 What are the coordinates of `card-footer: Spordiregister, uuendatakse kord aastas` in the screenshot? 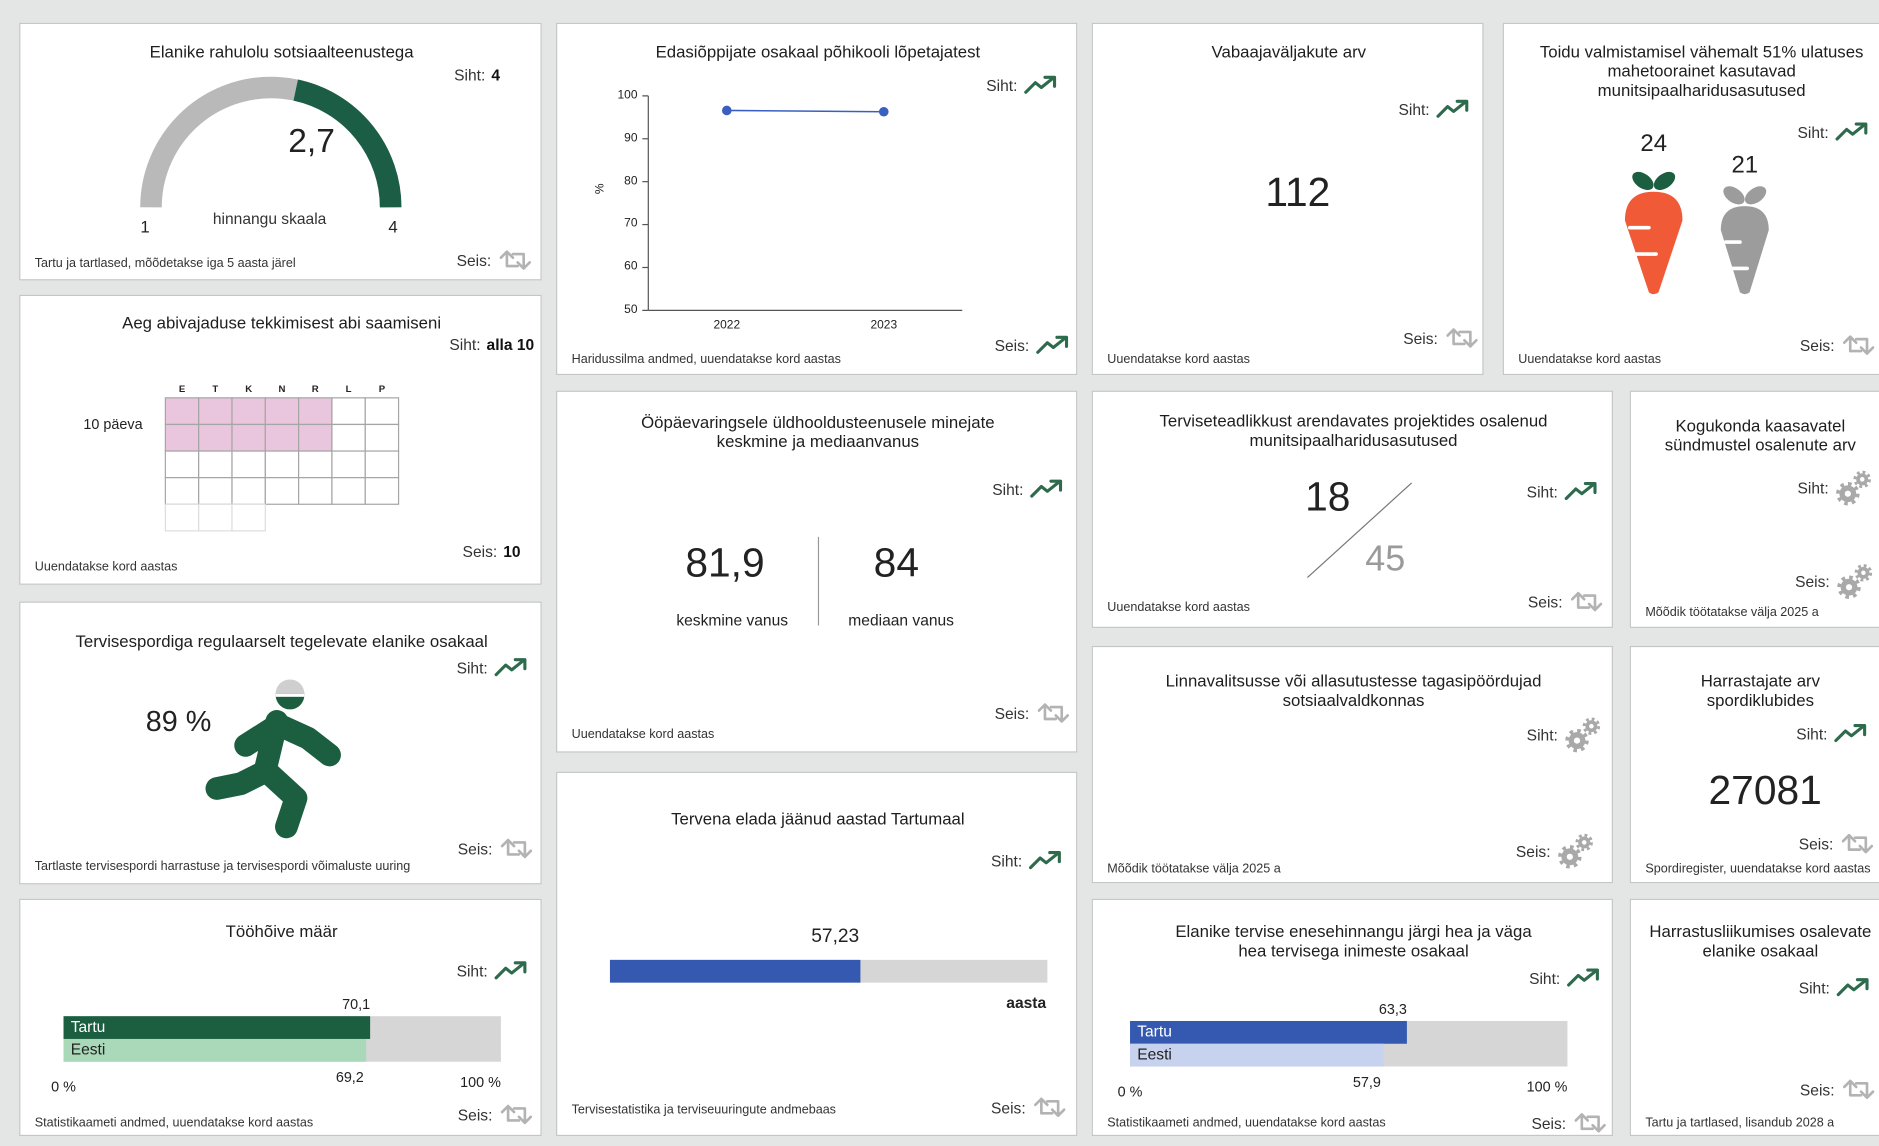 It's located at (1758, 868).